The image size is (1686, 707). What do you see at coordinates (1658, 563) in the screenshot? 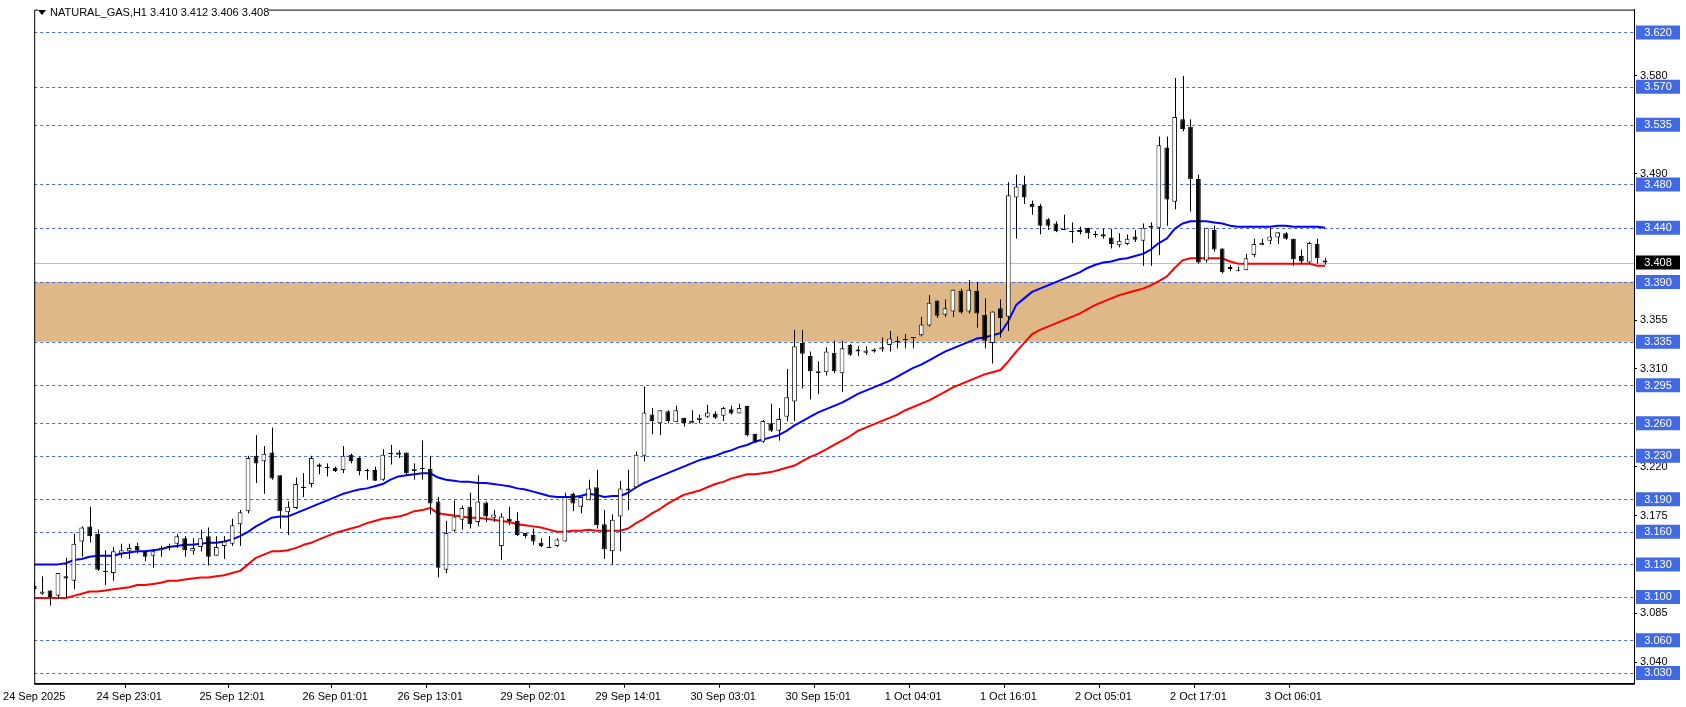
I see `ref-line-label: 3.130` at bounding box center [1658, 563].